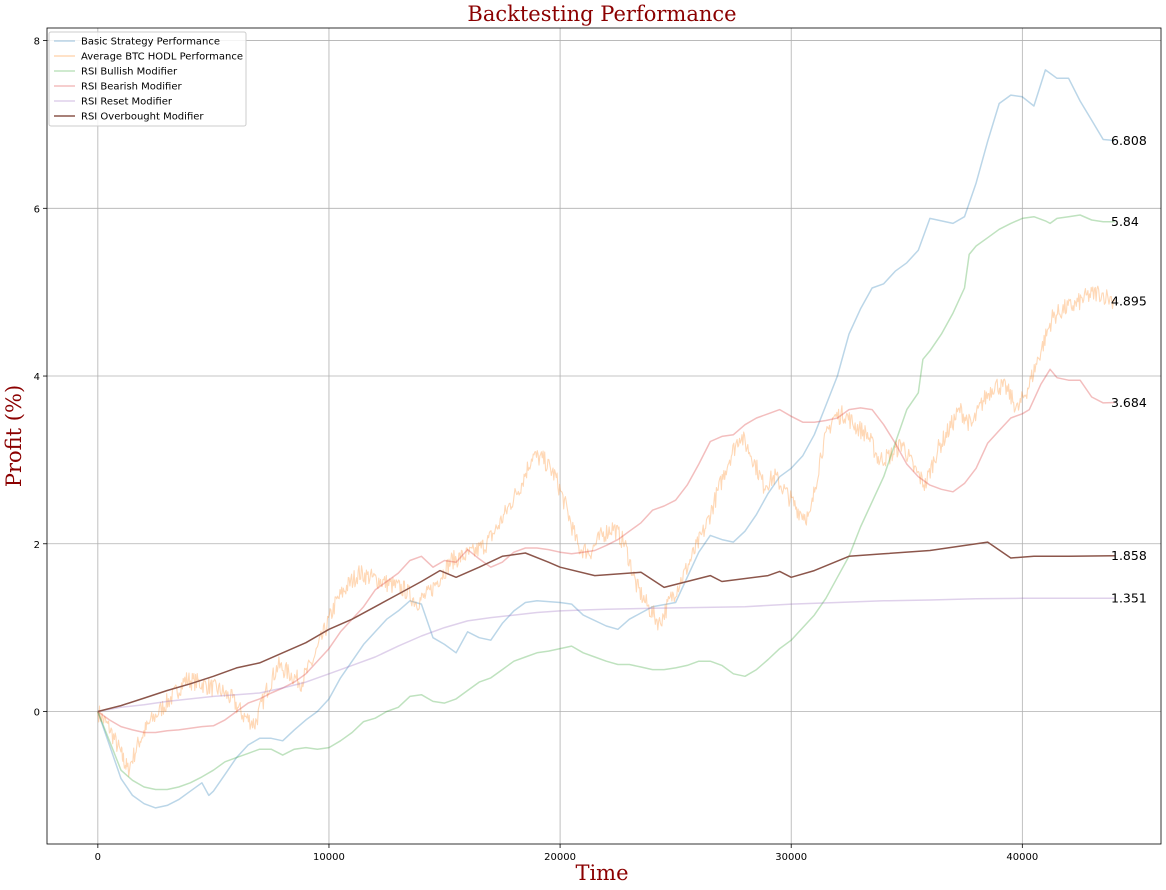 This screenshot has height=890, width=1166. Describe the element at coordinates (37, 209) in the screenshot. I see `y-tick-label: 6` at that location.